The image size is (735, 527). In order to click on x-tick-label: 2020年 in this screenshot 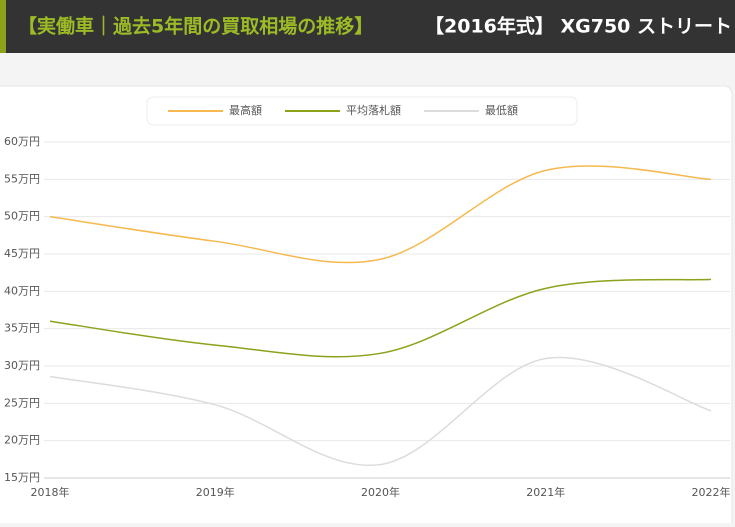, I will do `click(380, 492)`.